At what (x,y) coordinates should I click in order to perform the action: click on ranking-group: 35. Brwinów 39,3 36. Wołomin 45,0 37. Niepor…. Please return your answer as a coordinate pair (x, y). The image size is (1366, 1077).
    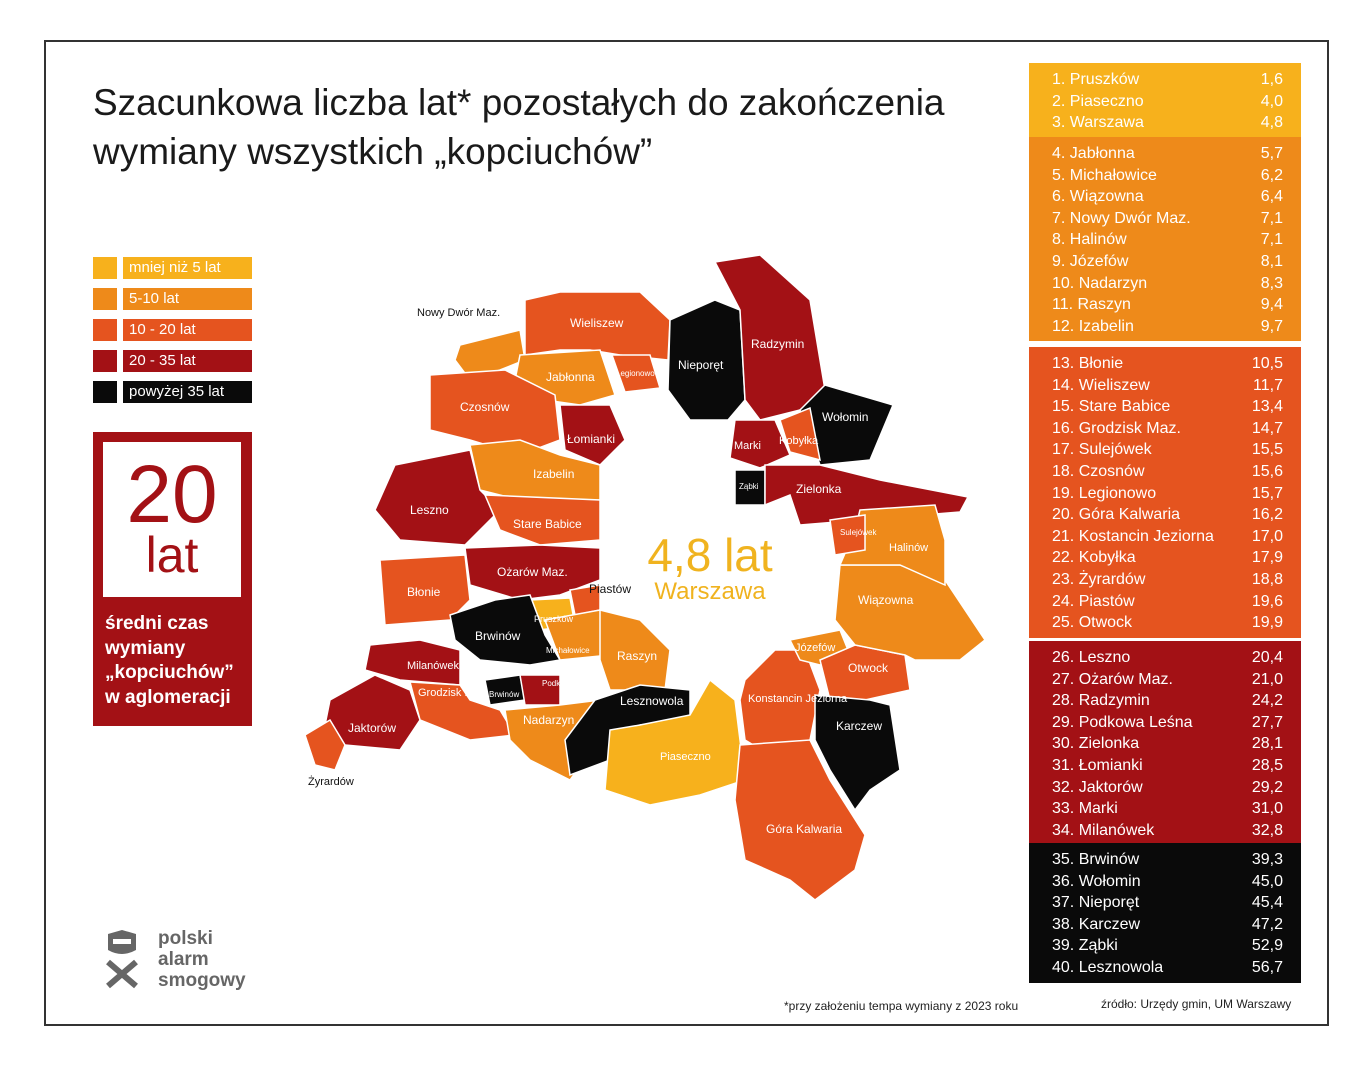
    Looking at the image, I should click on (1165, 913).